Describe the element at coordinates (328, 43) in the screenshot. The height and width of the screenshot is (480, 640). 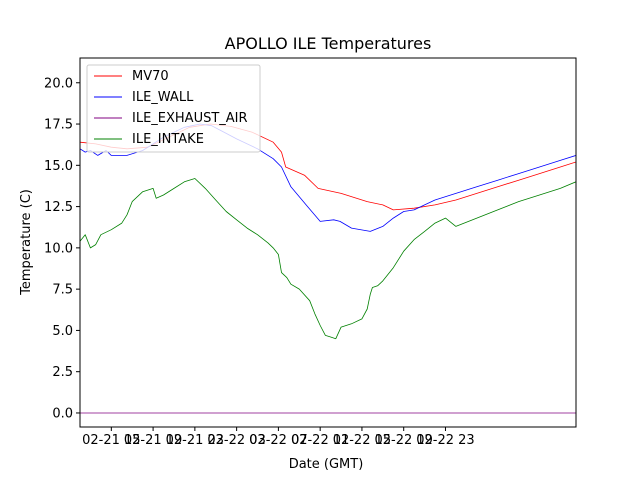
I see `chart-title: APOLLO ILE Temperatures` at that location.